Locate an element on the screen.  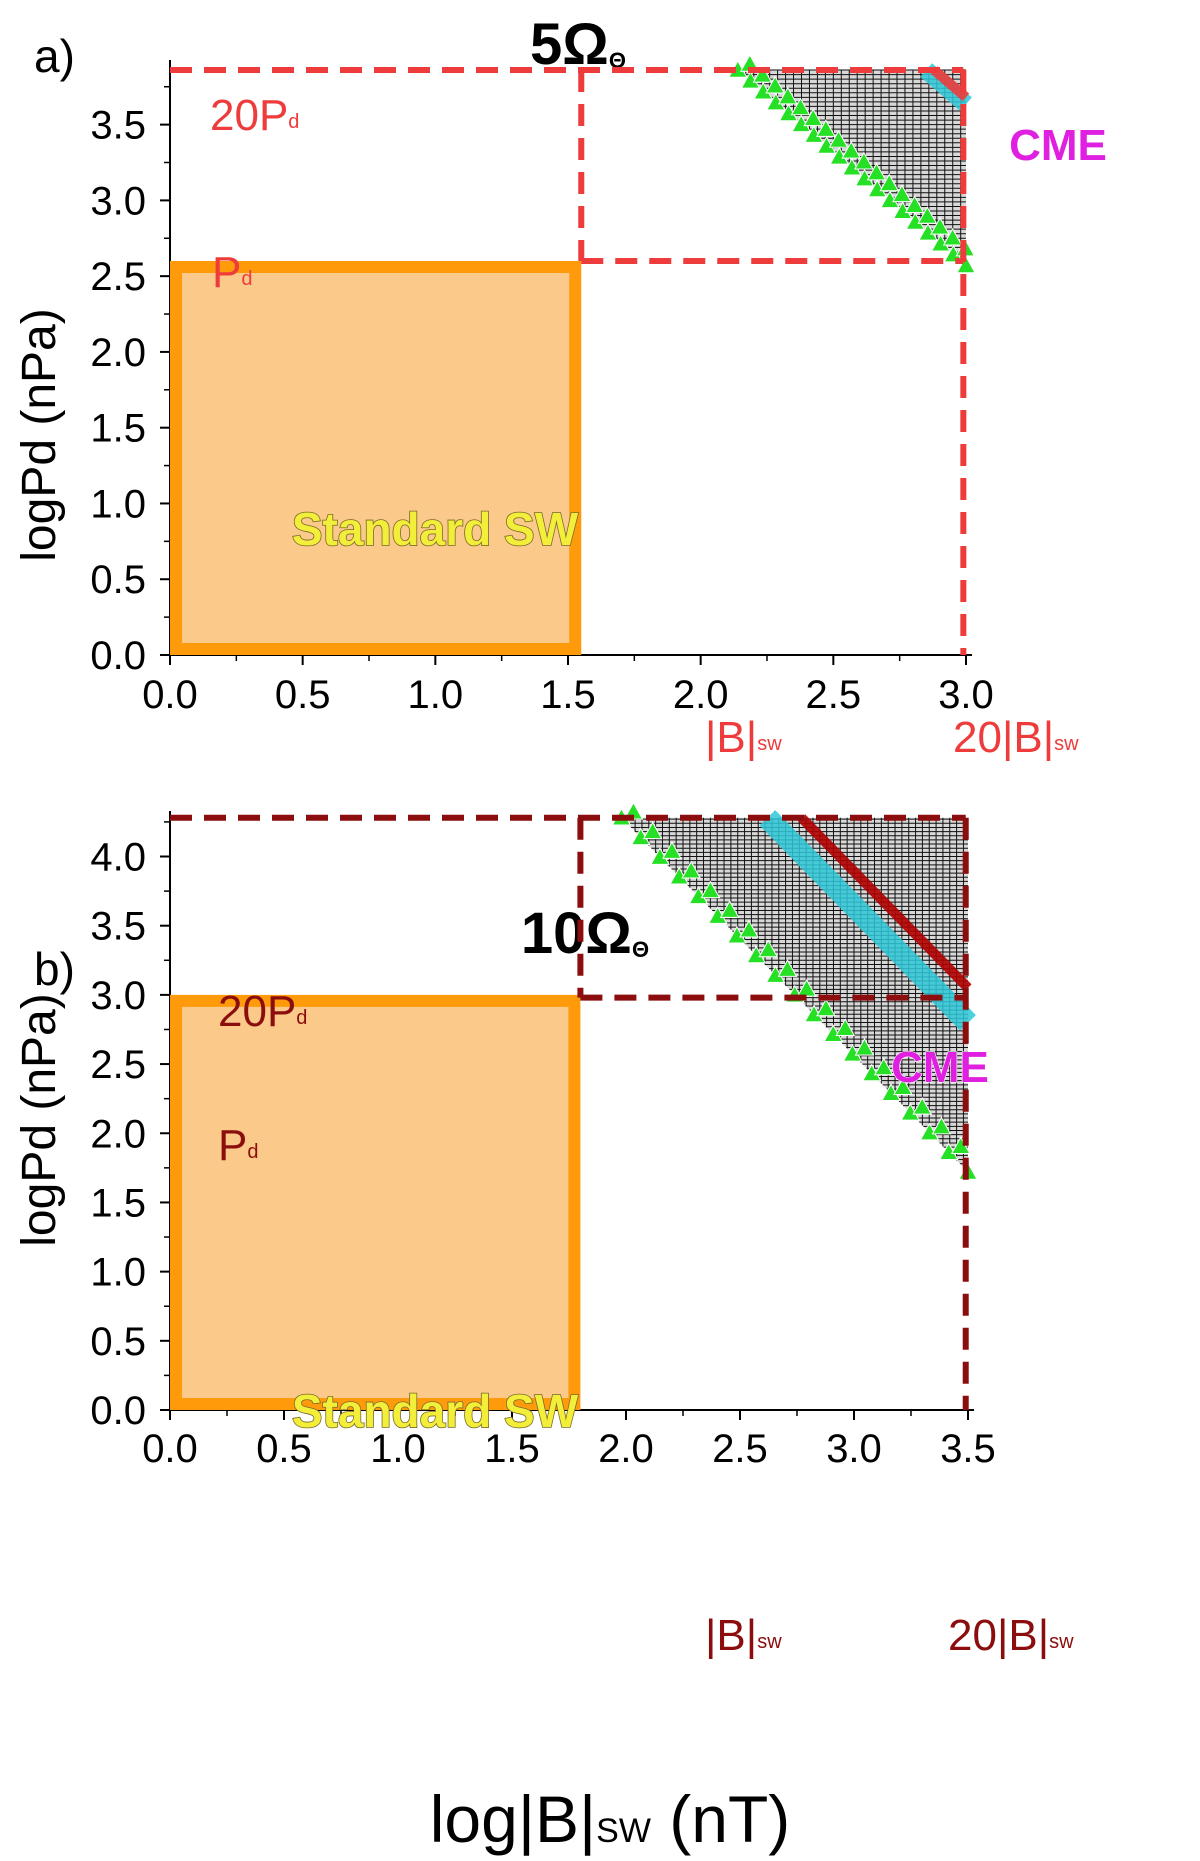
panel-b-y-tick-label: 2.5 is located at coordinates (118, 1065).